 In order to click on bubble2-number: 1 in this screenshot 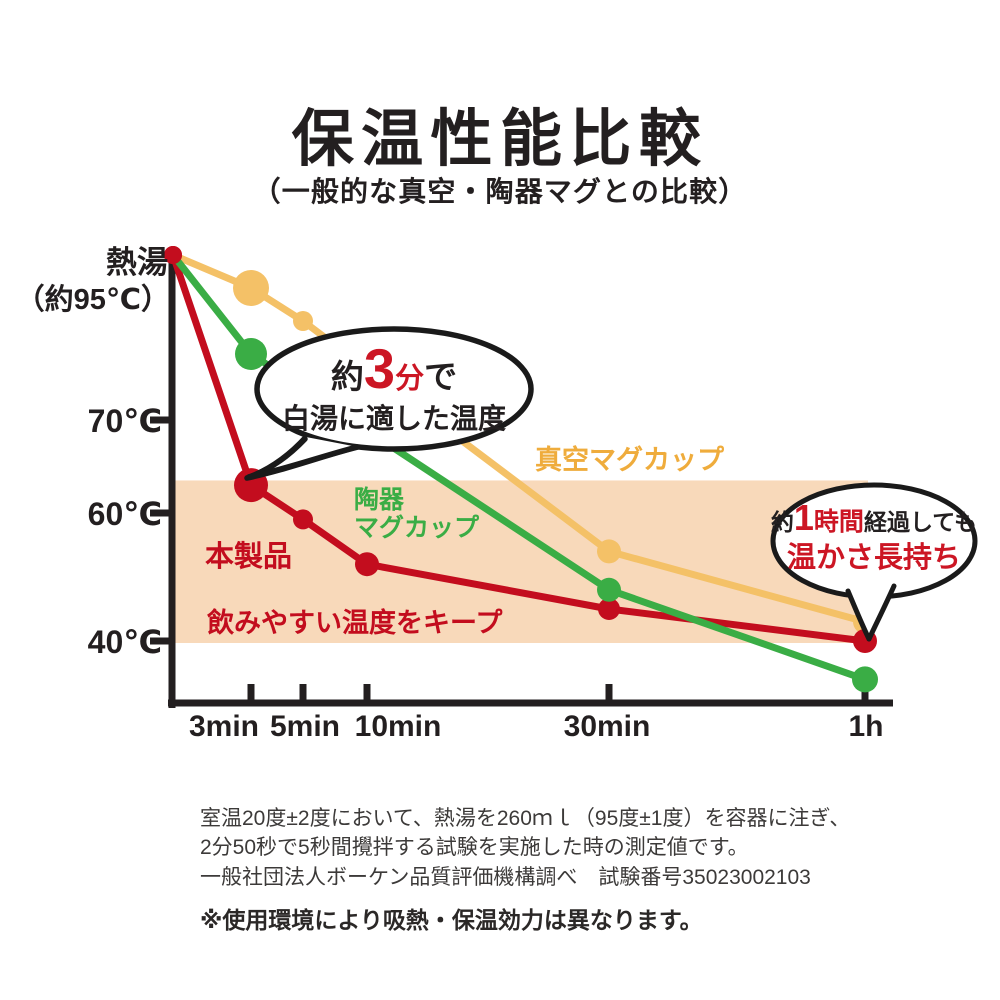, I will do `click(803, 517)`.